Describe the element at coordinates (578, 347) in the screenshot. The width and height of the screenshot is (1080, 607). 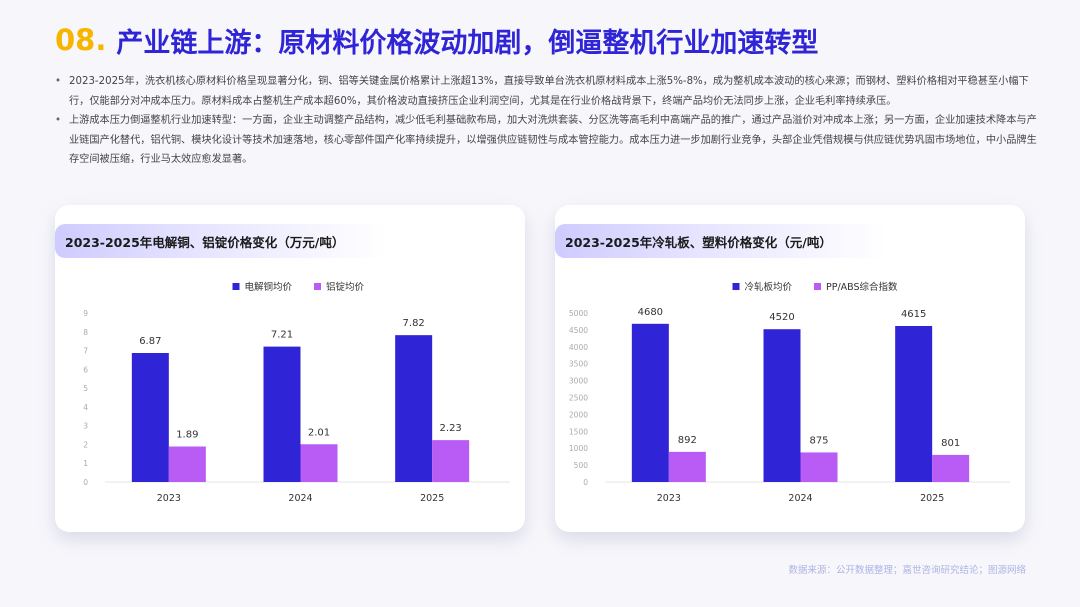
I see `y-tick-label: 4000` at that location.